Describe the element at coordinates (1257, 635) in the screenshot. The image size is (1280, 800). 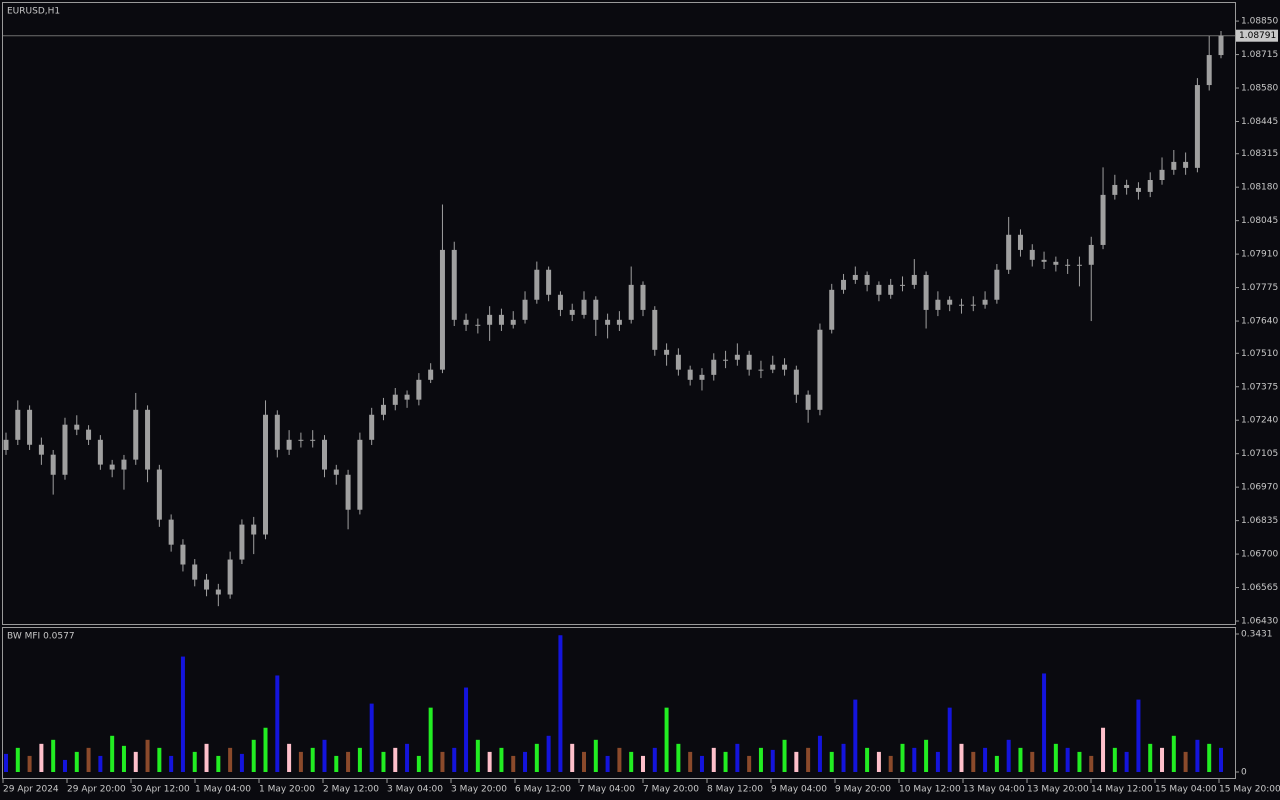
I see `y-tick-label: 0.3431` at that location.